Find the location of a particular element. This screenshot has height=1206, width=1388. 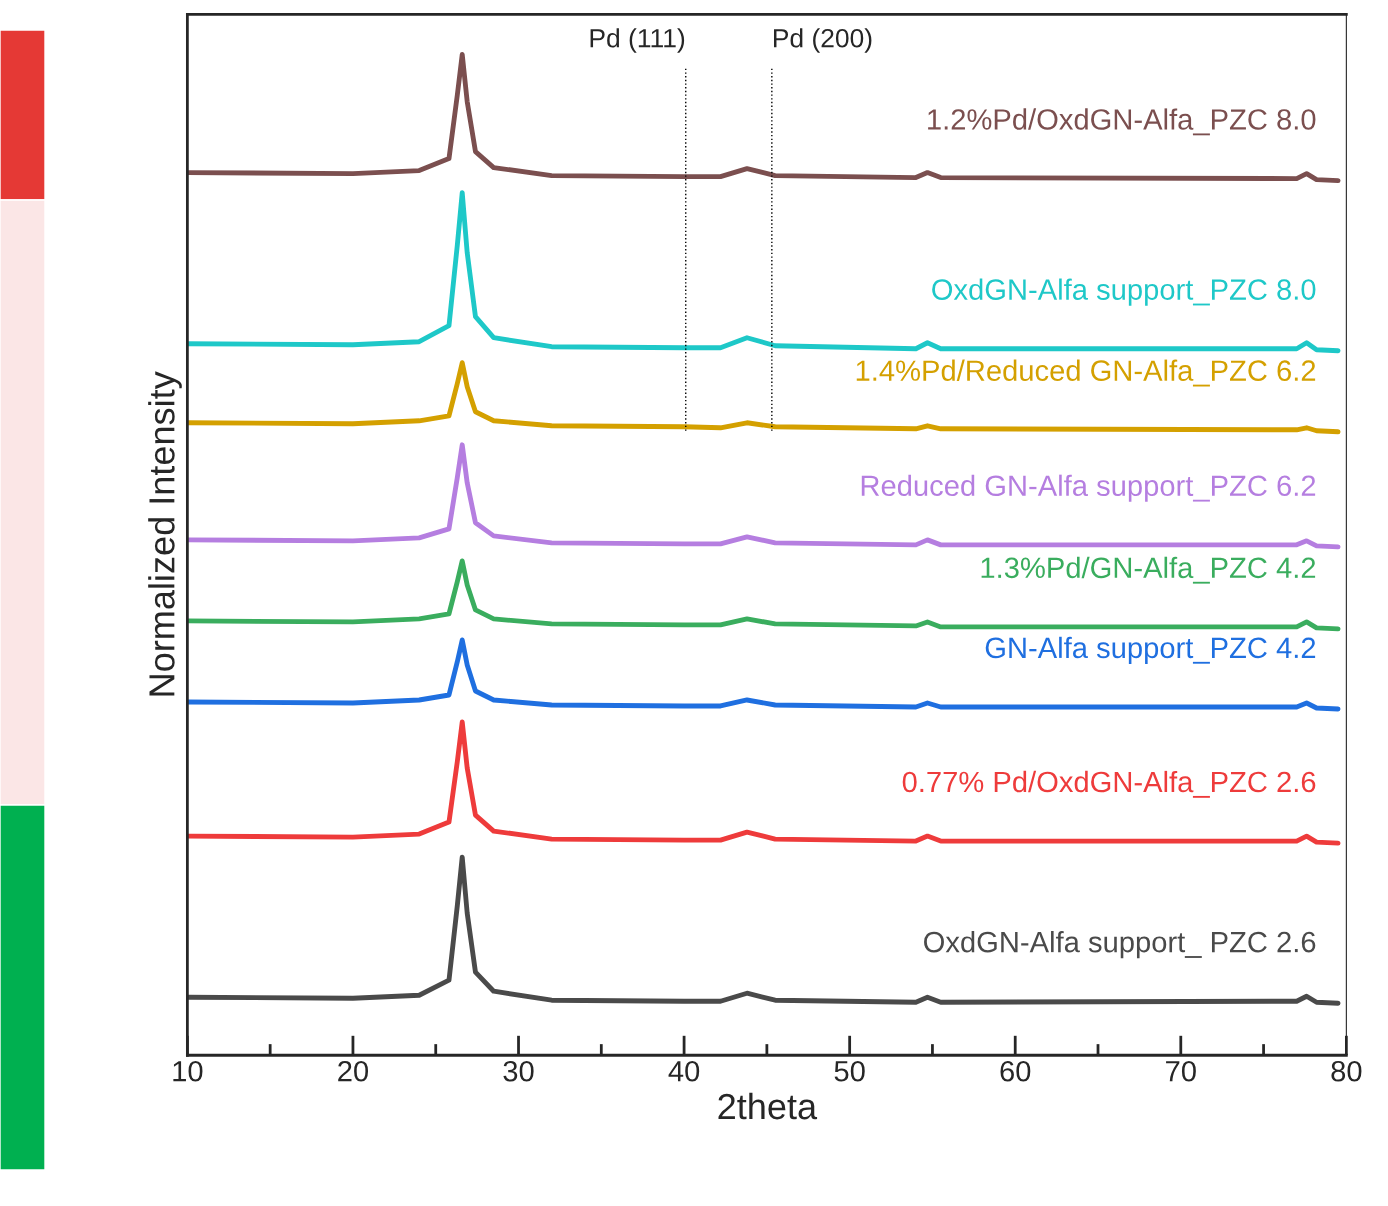

series-label: 0.77% Pd/OxdGN-Alfa_PZC 2.6 is located at coordinates (1109, 784).